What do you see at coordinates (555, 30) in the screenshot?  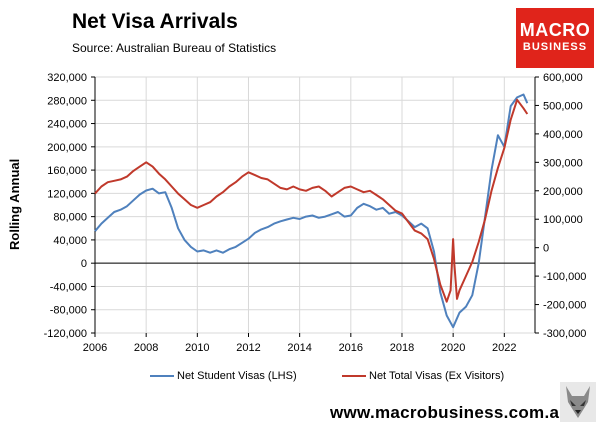 I see `logo-line-1: MACRO` at bounding box center [555, 30].